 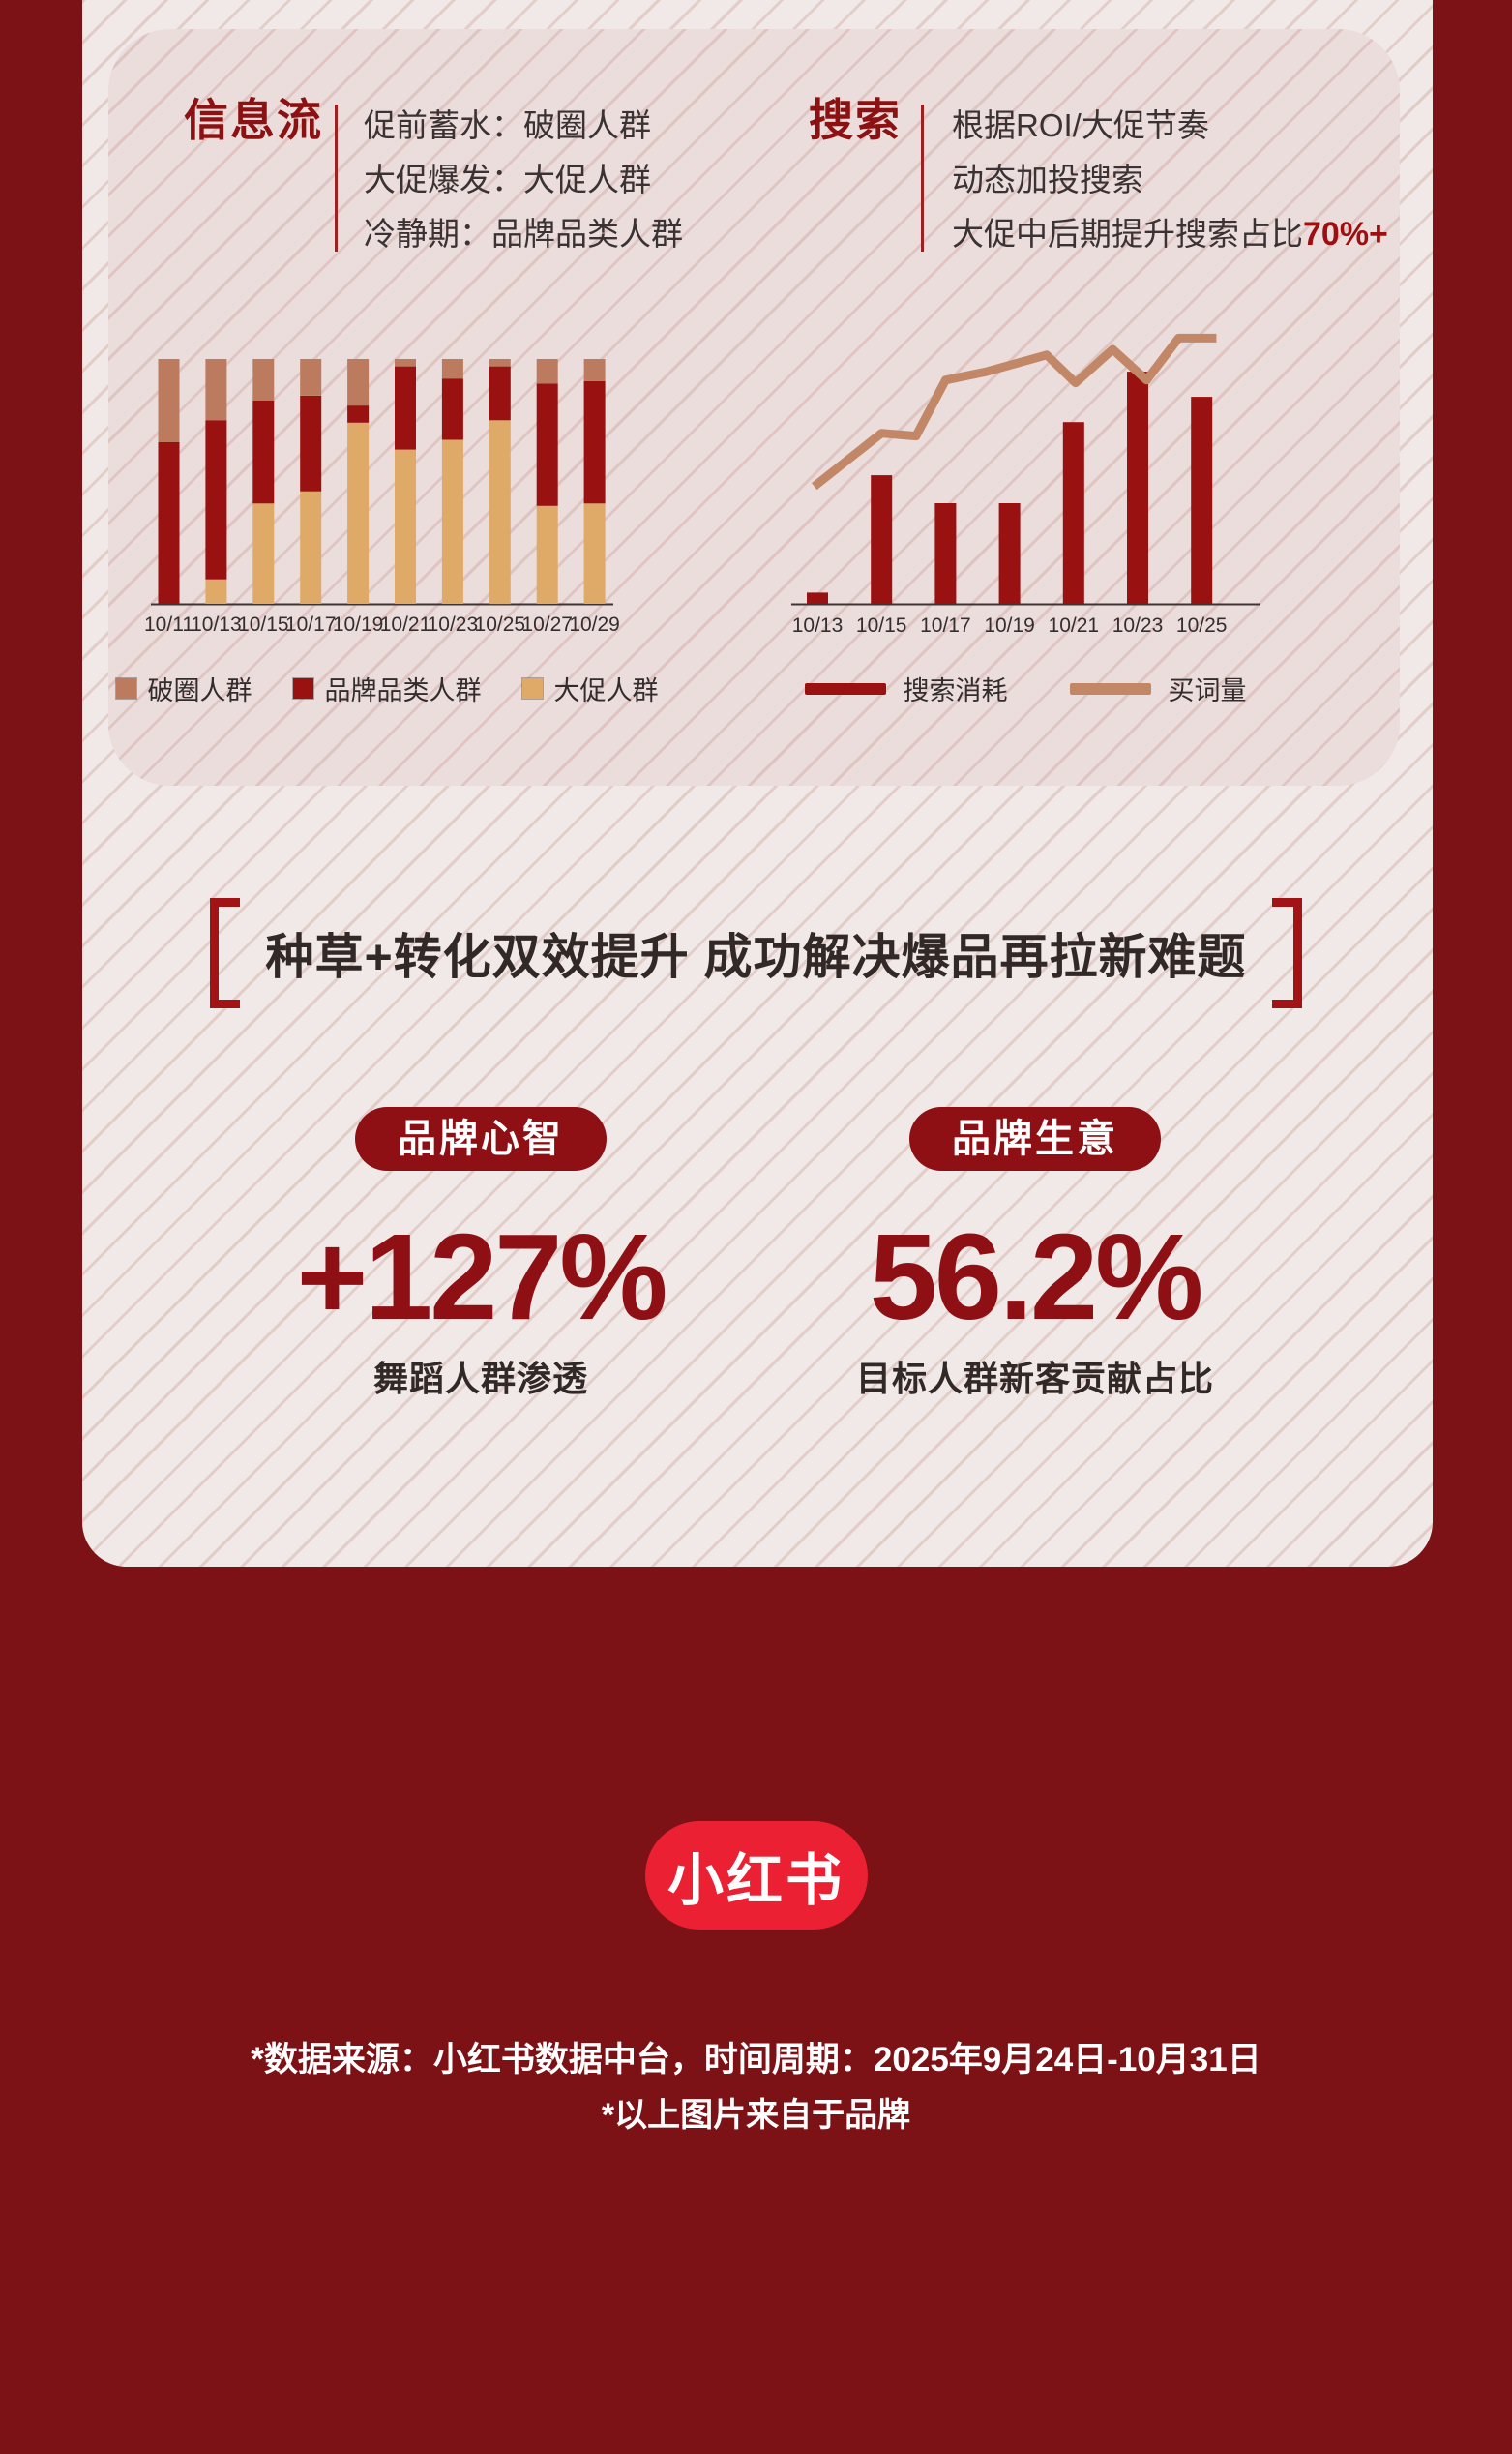 I want to click on search-section-title: 搜索, so click(x=855, y=120).